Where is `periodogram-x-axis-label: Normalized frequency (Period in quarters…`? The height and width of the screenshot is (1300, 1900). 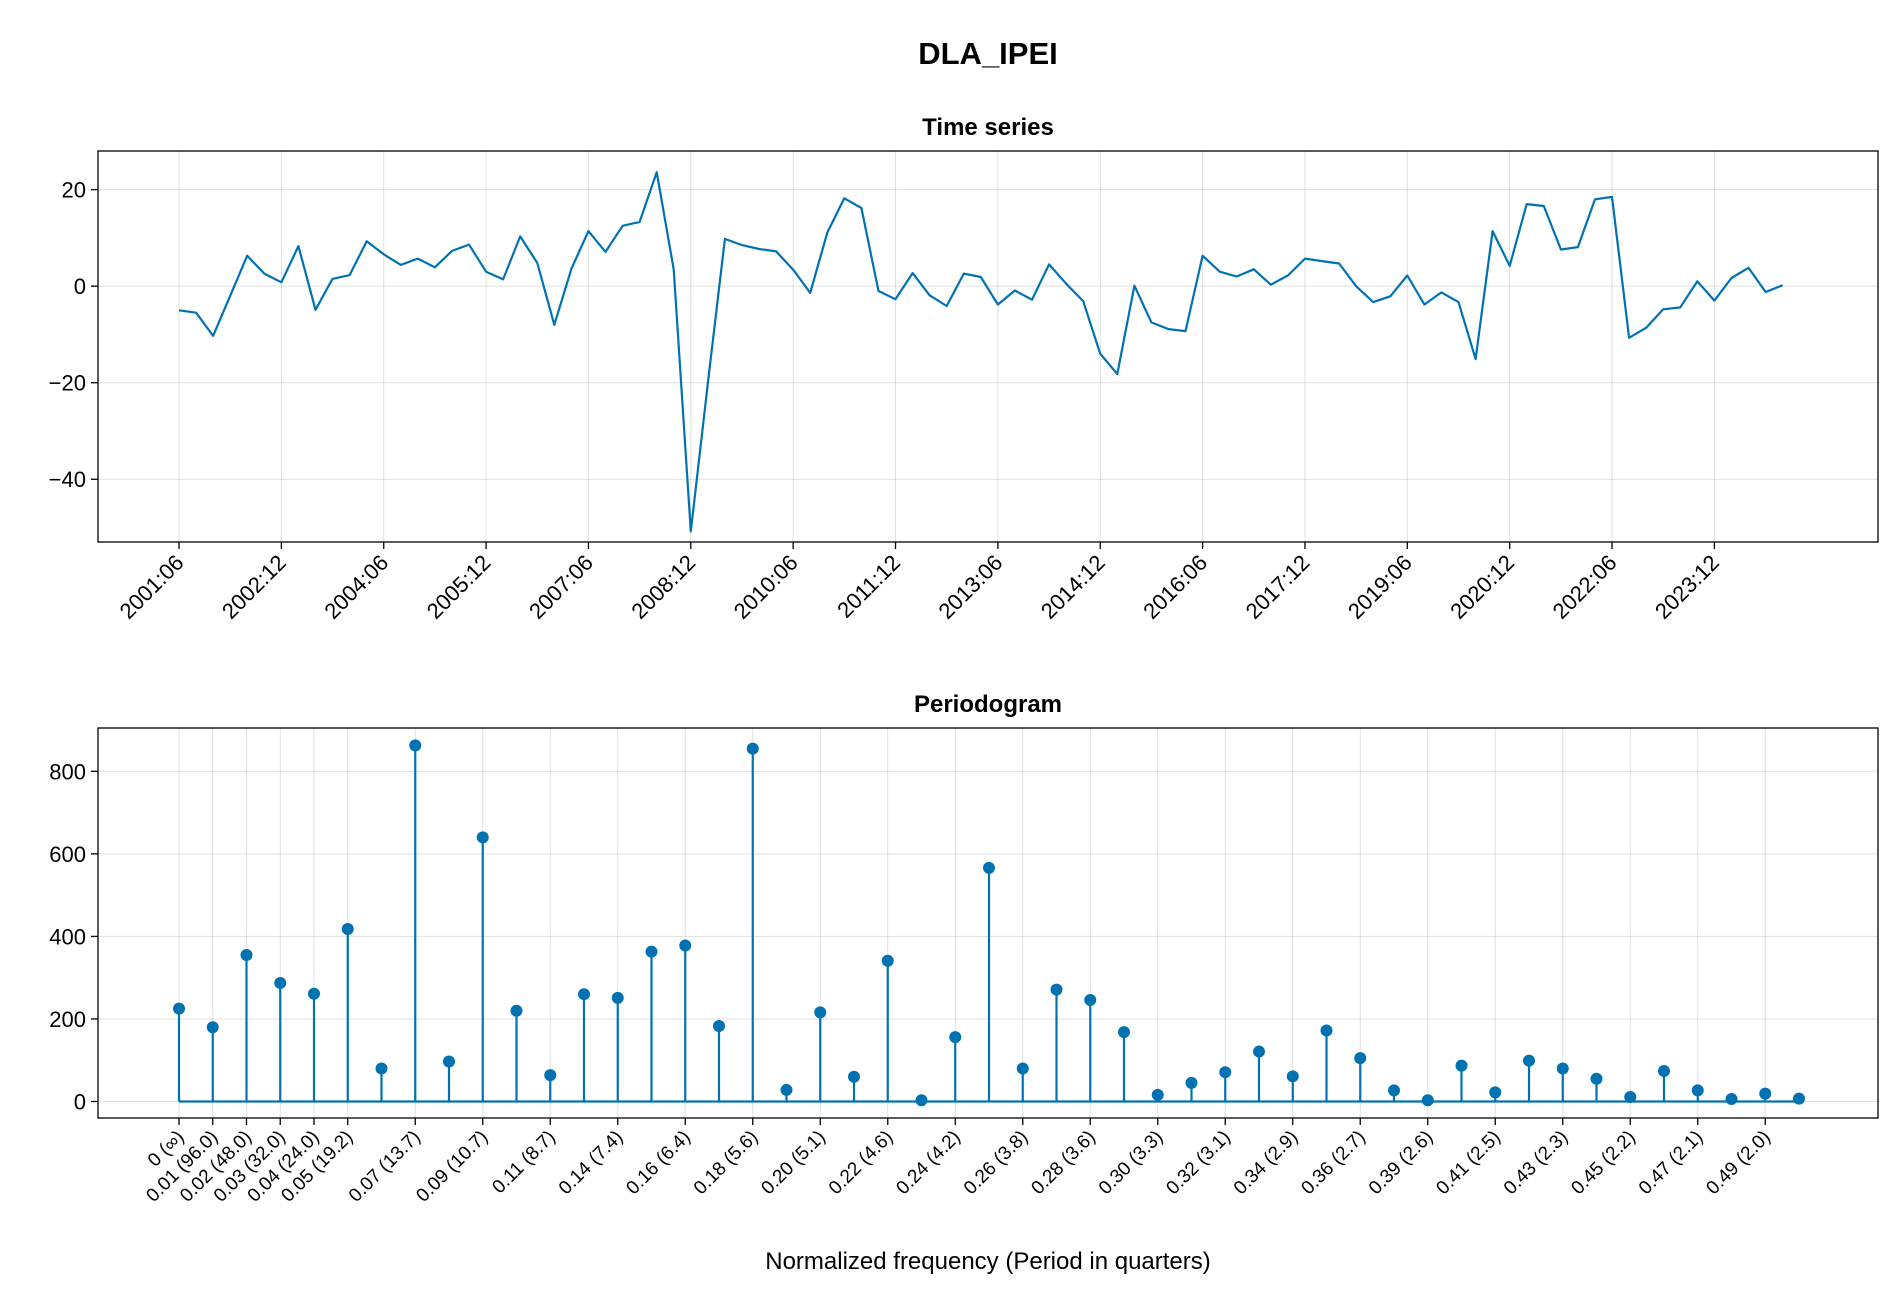 periodogram-x-axis-label: Normalized frequency (Period in quarters… is located at coordinates (988, 1261).